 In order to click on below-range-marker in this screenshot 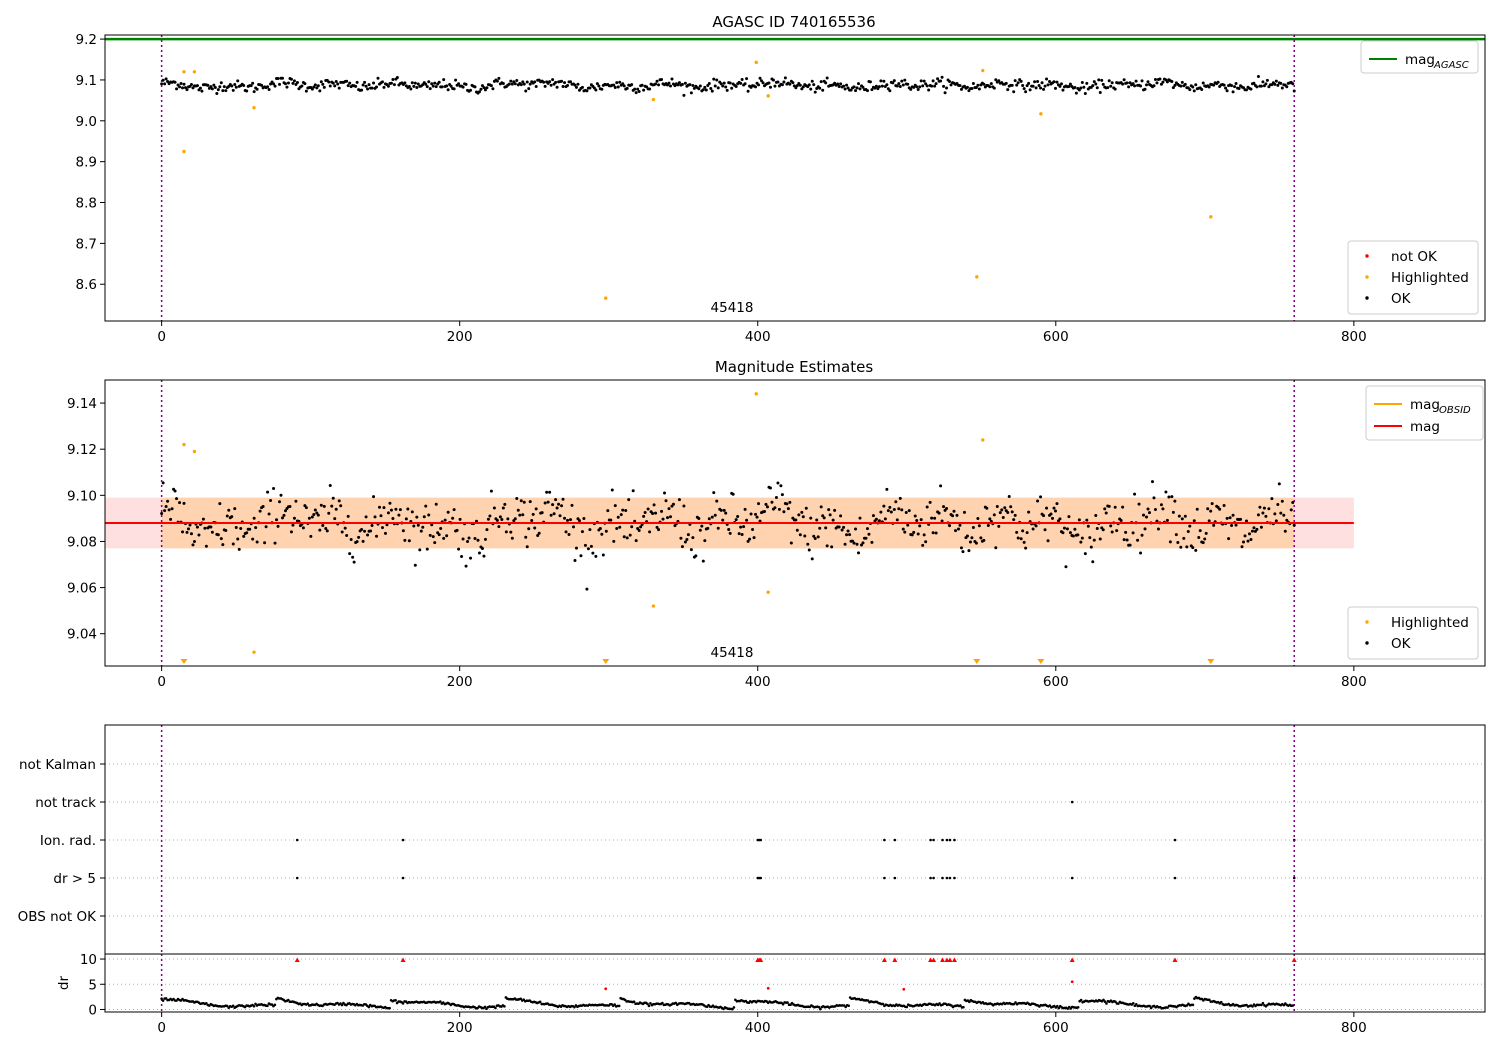, I will do `click(977, 661)`.